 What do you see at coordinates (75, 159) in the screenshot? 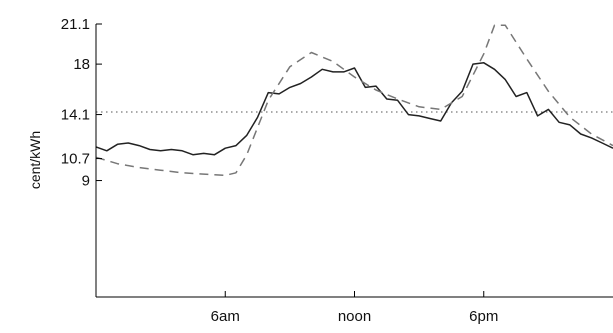
I see `y-tick-label: 10.7` at bounding box center [75, 159].